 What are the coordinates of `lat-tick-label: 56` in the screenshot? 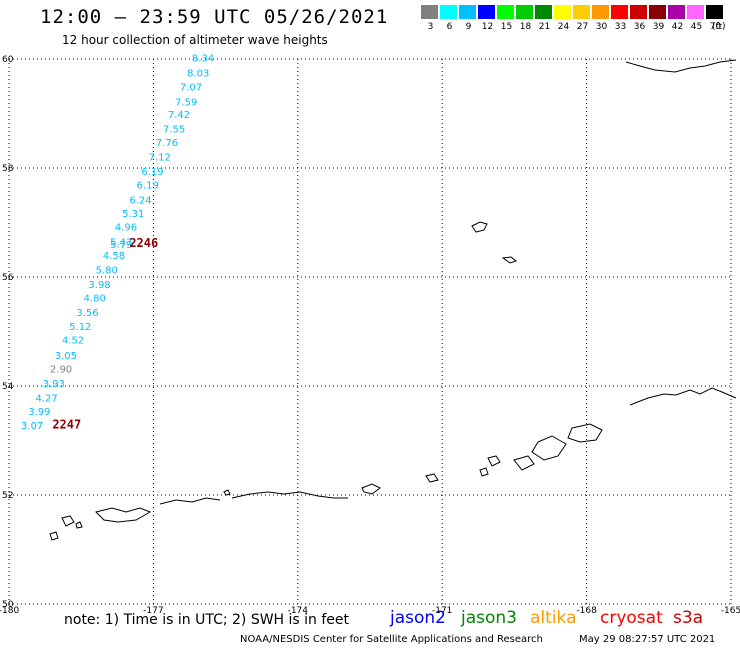 It's located at (8, 278).